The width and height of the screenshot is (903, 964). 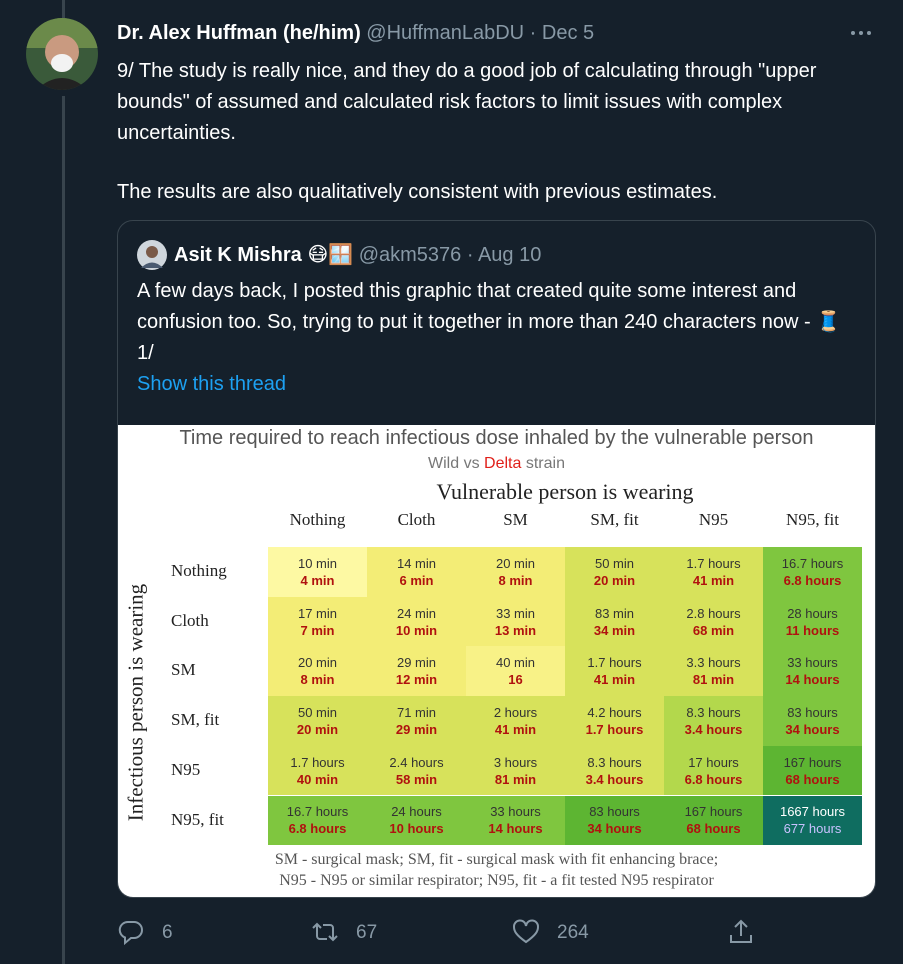 What do you see at coordinates (812, 680) in the screenshot?
I see `delta-time: 14 hours` at bounding box center [812, 680].